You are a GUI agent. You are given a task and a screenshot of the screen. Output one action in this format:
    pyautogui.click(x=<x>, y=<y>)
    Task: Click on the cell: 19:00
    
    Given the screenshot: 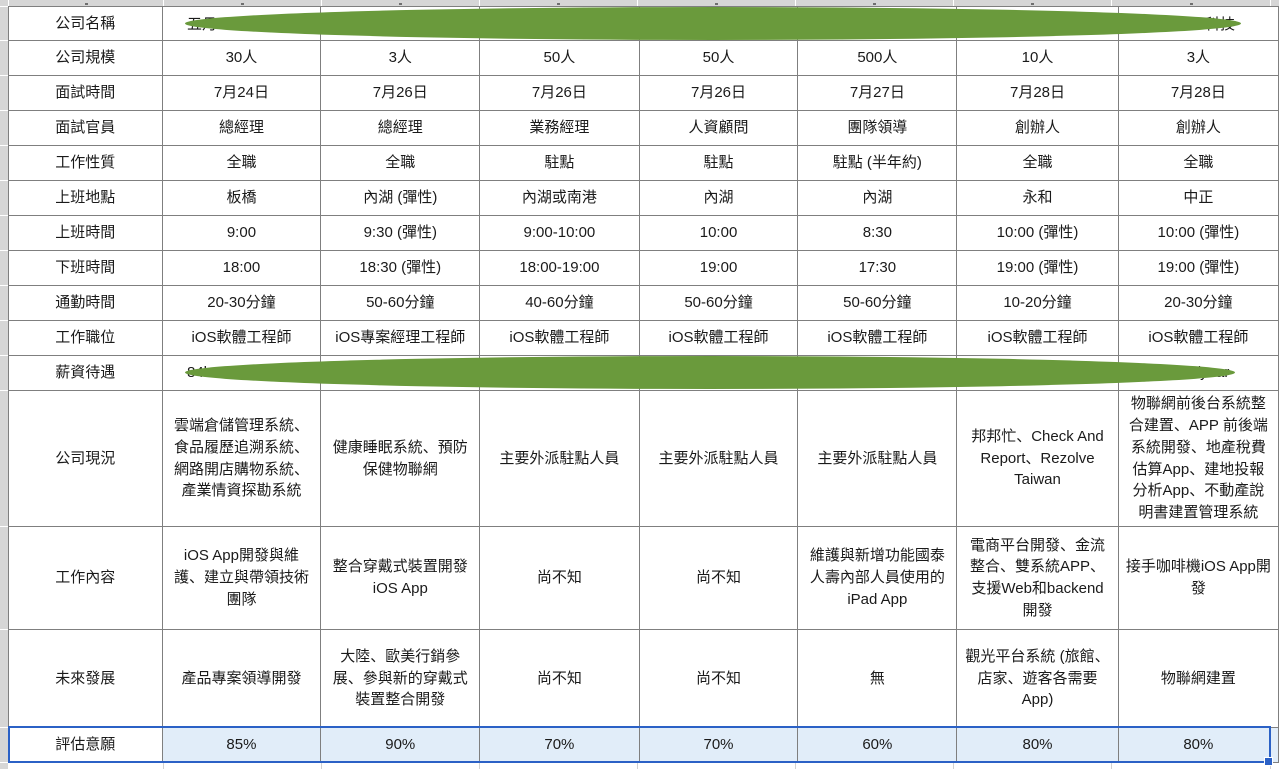 What is the action you would take?
    pyautogui.click(x=718, y=268)
    